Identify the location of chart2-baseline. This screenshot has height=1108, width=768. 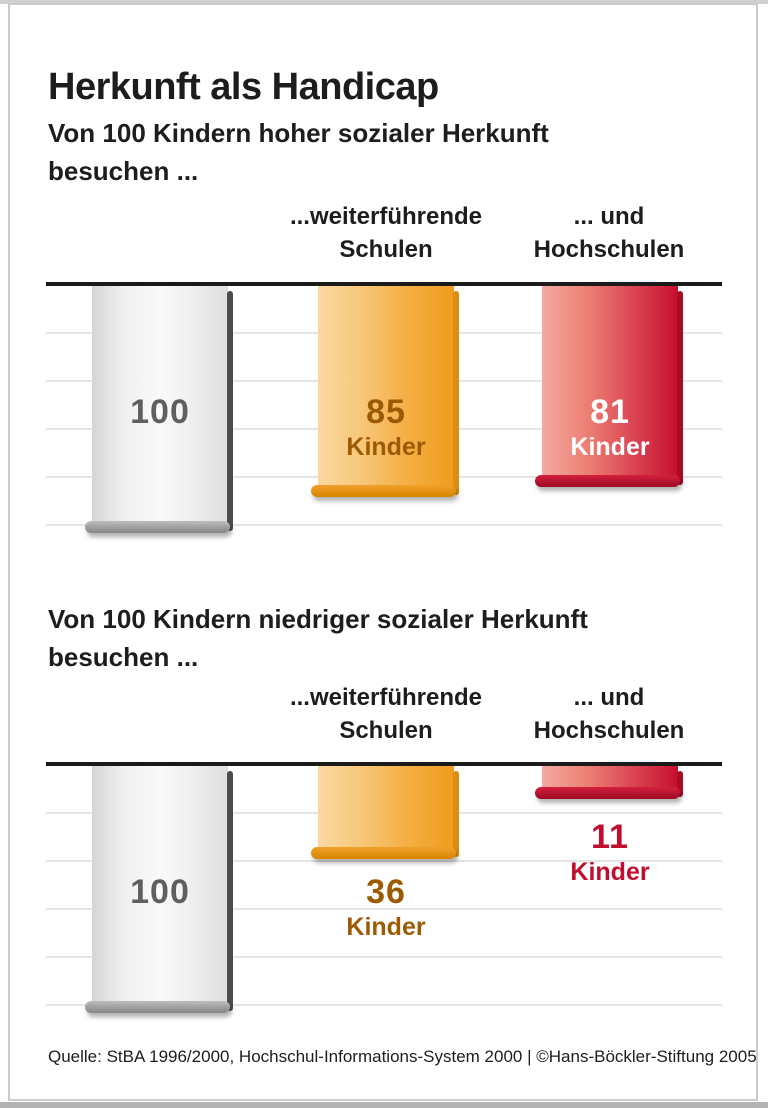
(384, 764).